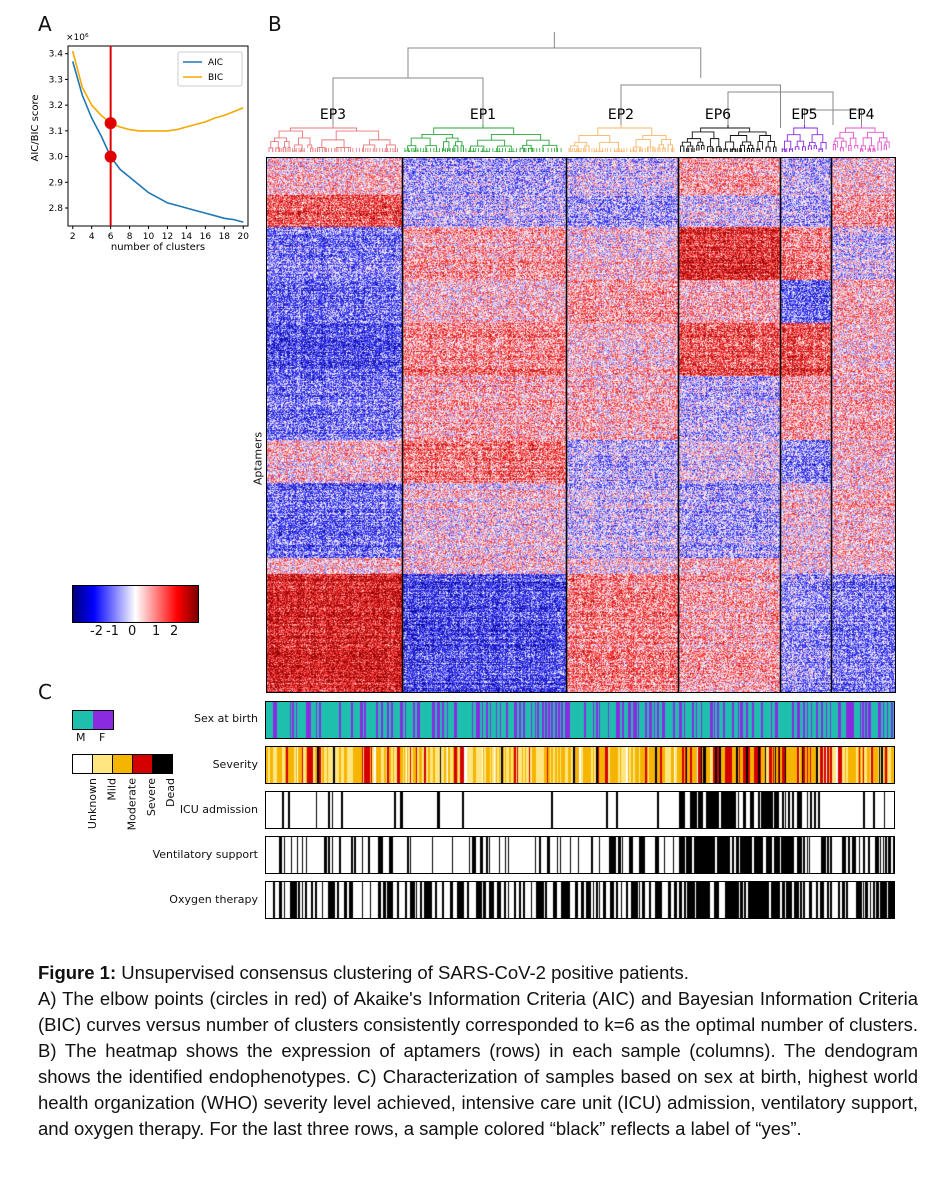 This screenshot has height=1200, width=952. What do you see at coordinates (205, 854) in the screenshot?
I see `track-label-ventilatory: Ventilatory support` at bounding box center [205, 854].